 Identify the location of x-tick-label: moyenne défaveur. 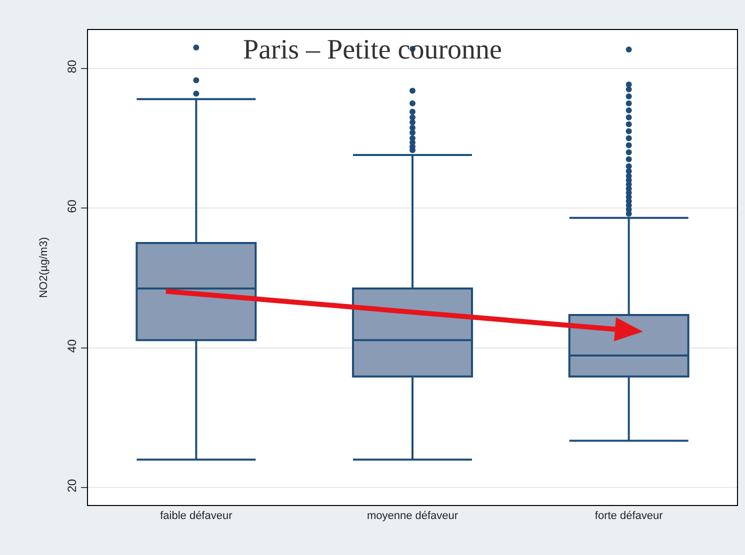
(412, 516).